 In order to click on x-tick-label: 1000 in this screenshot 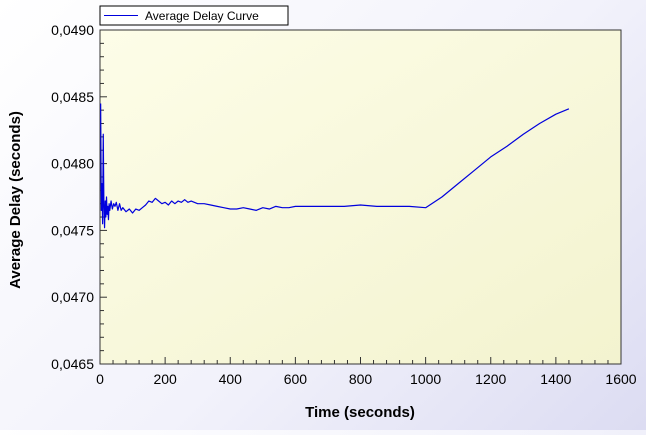, I will do `click(425, 379)`.